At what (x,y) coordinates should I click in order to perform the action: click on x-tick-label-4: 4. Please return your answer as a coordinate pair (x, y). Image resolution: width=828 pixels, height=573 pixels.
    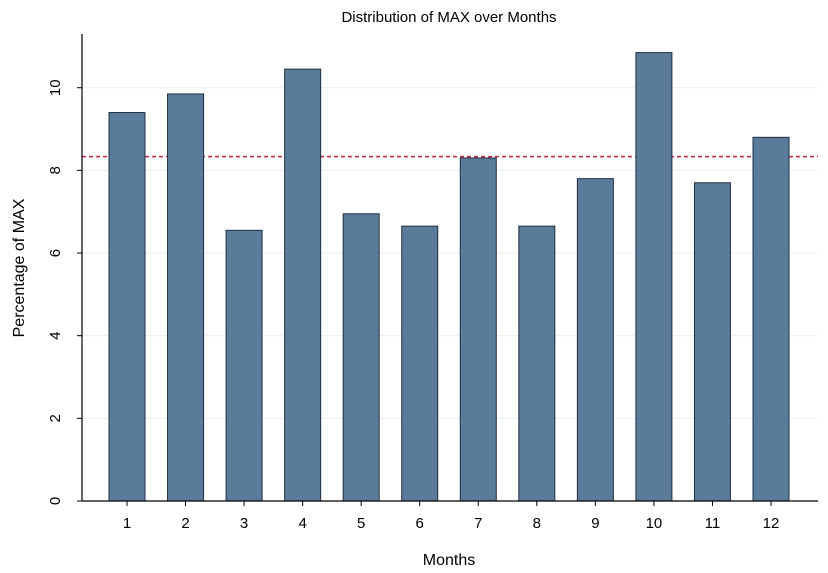
    Looking at the image, I should click on (302, 523).